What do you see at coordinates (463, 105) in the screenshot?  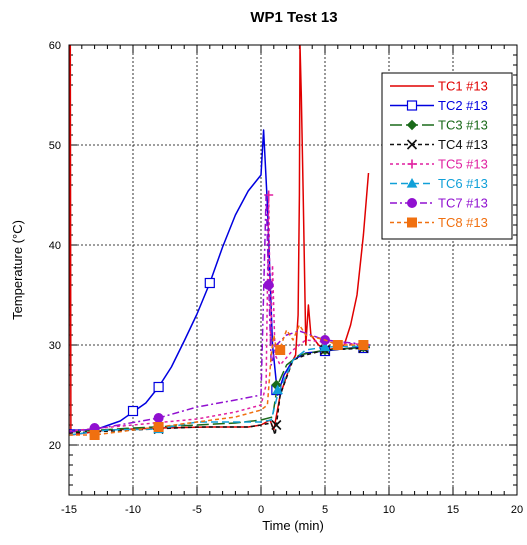 I see `legend-label: TC2 #13` at bounding box center [463, 105].